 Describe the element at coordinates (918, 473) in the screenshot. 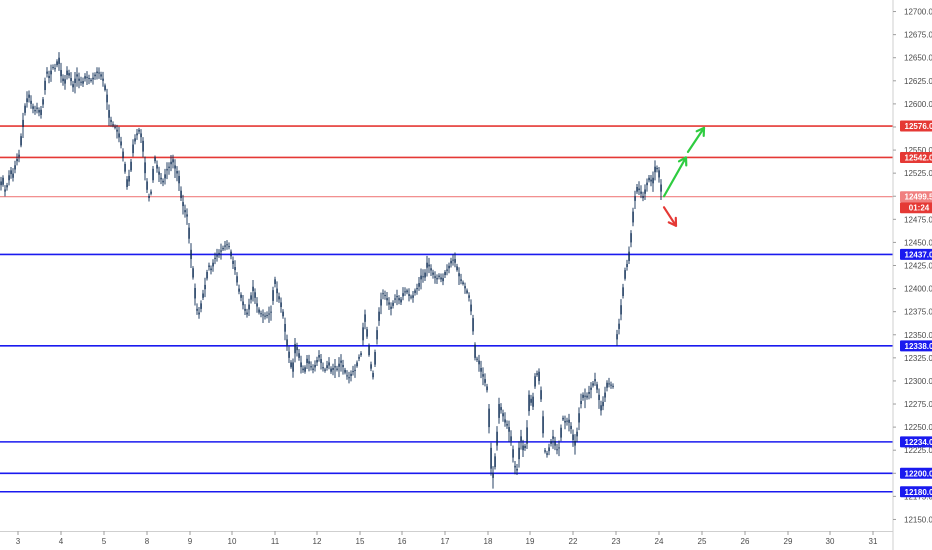

I see `price-badge-label: 12200.0` at that location.